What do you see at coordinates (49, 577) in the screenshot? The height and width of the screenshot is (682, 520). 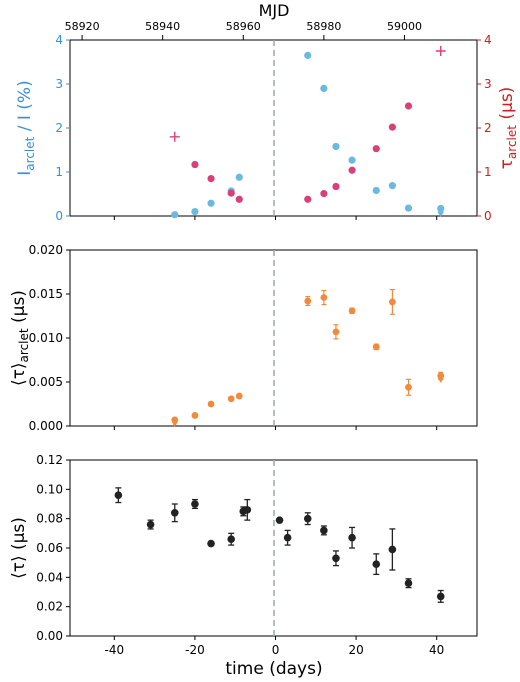 I see `y-tick-label: 0.04` at bounding box center [49, 577].